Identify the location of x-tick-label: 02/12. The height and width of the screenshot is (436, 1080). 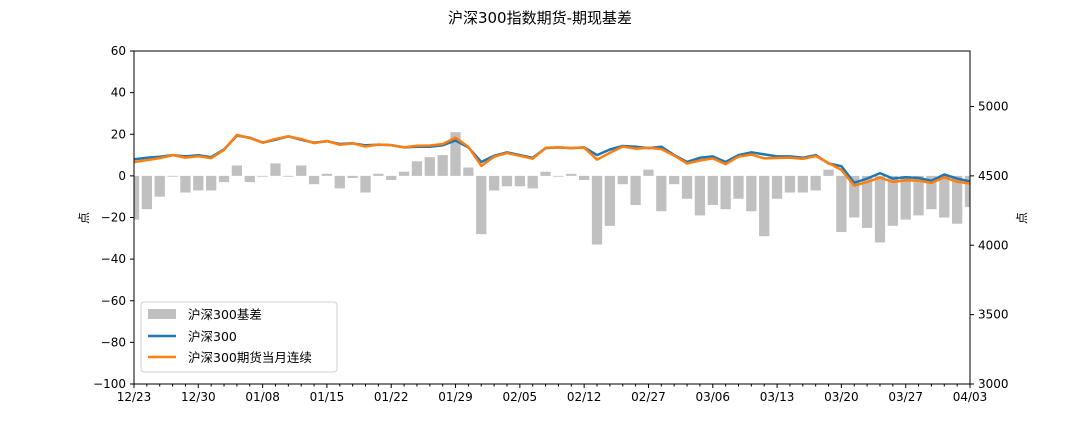
(584, 397).